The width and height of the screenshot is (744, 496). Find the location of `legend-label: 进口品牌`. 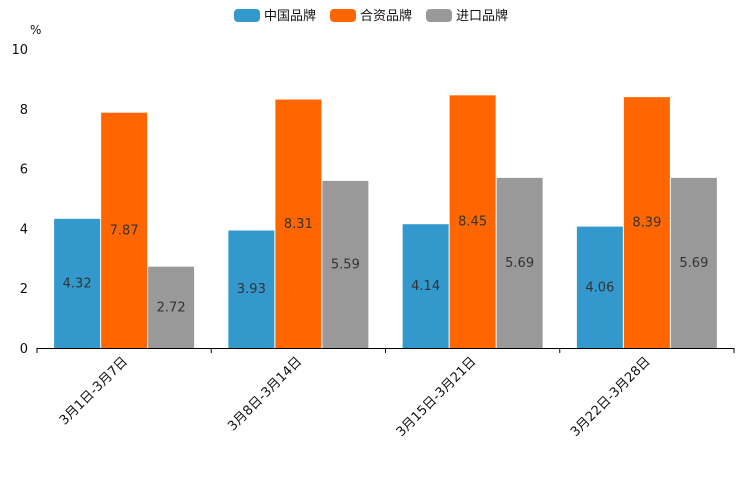

legend-label: 进口品牌 is located at coordinates (482, 16).